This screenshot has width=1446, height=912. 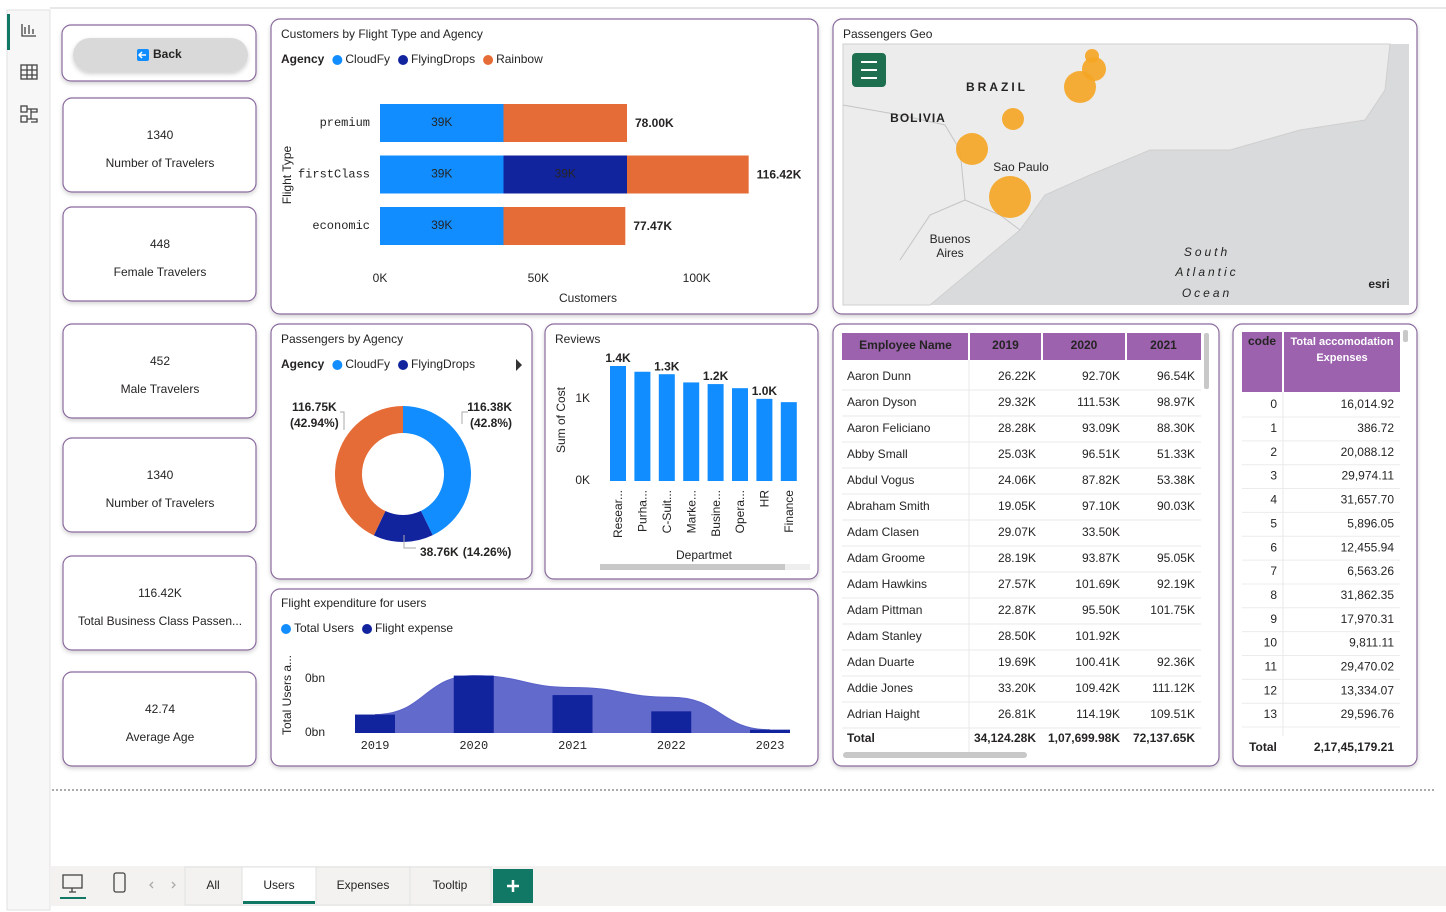 I want to click on page-tab: Tooltip, so click(x=450, y=886).